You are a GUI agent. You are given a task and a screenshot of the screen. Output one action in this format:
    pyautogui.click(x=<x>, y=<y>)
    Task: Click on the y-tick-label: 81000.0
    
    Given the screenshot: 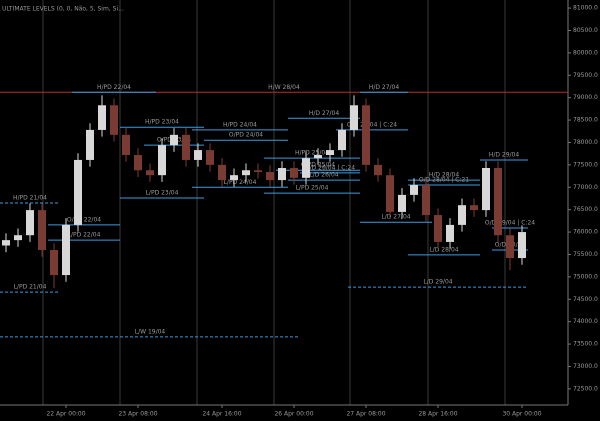 What is the action you would take?
    pyautogui.click(x=585, y=8)
    